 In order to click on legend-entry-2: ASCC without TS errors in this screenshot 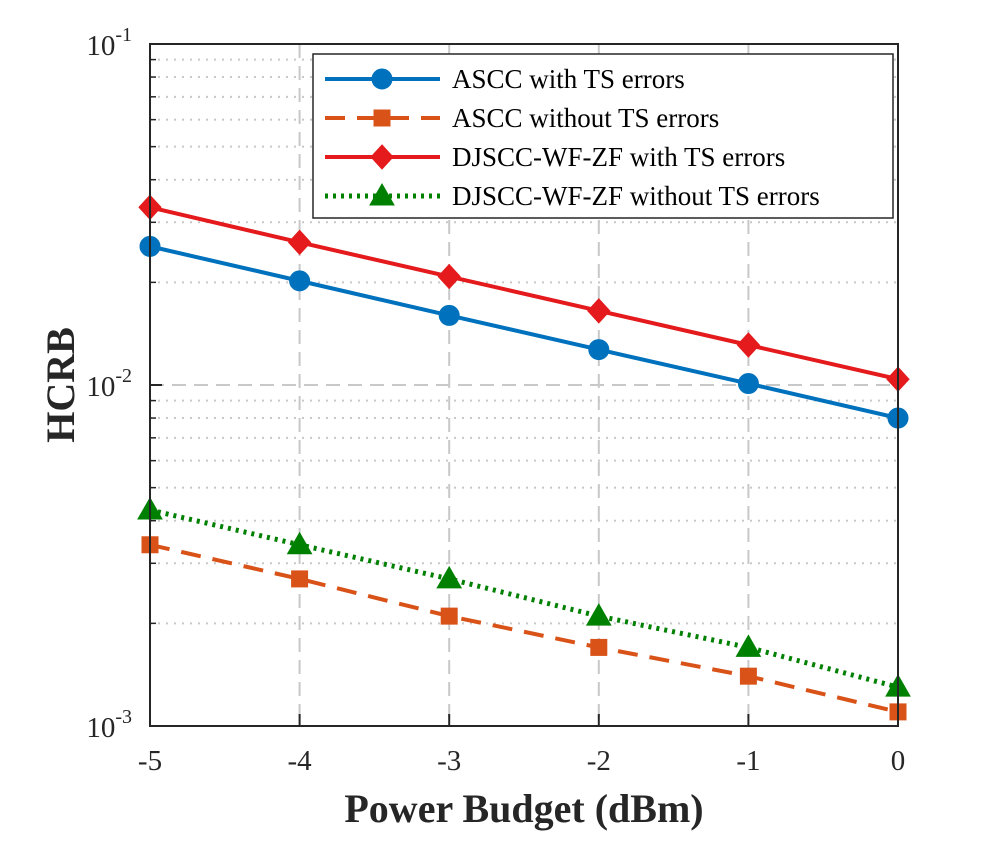, I will do `click(522, 118)`.